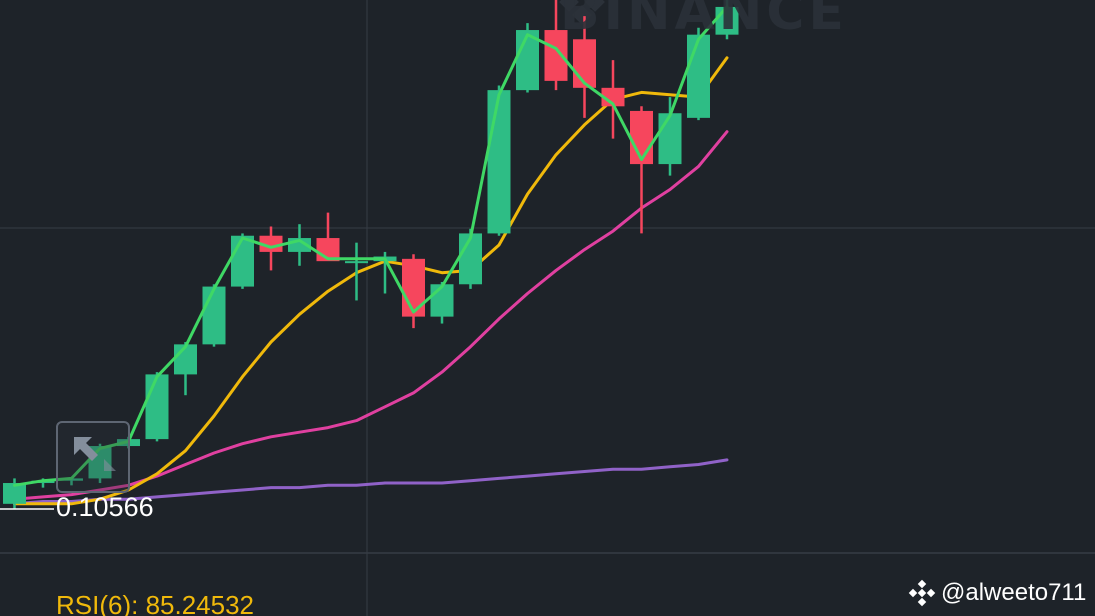 The width and height of the screenshot is (1095, 616). I want to click on scroll-to-latest-button, so click(93, 457).